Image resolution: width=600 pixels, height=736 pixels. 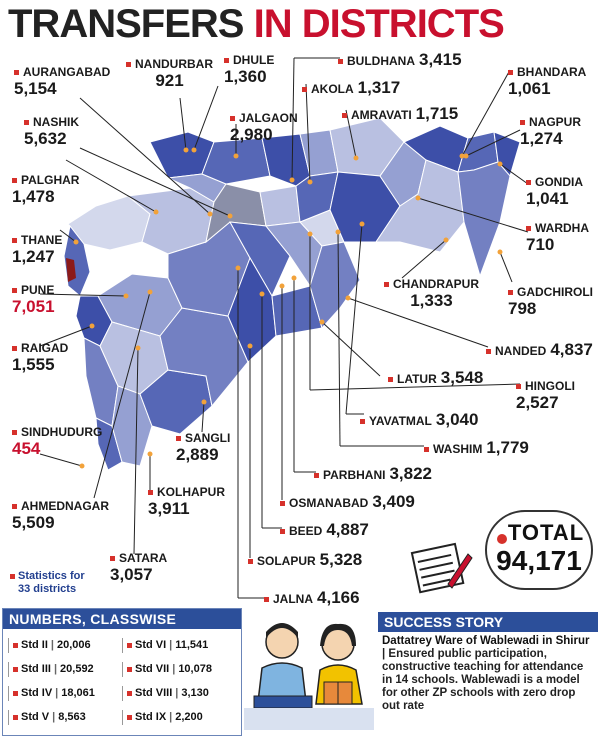 What do you see at coordinates (312, 597) in the screenshot?
I see `district-label-jalna: JALNA 4,166` at bounding box center [312, 597].